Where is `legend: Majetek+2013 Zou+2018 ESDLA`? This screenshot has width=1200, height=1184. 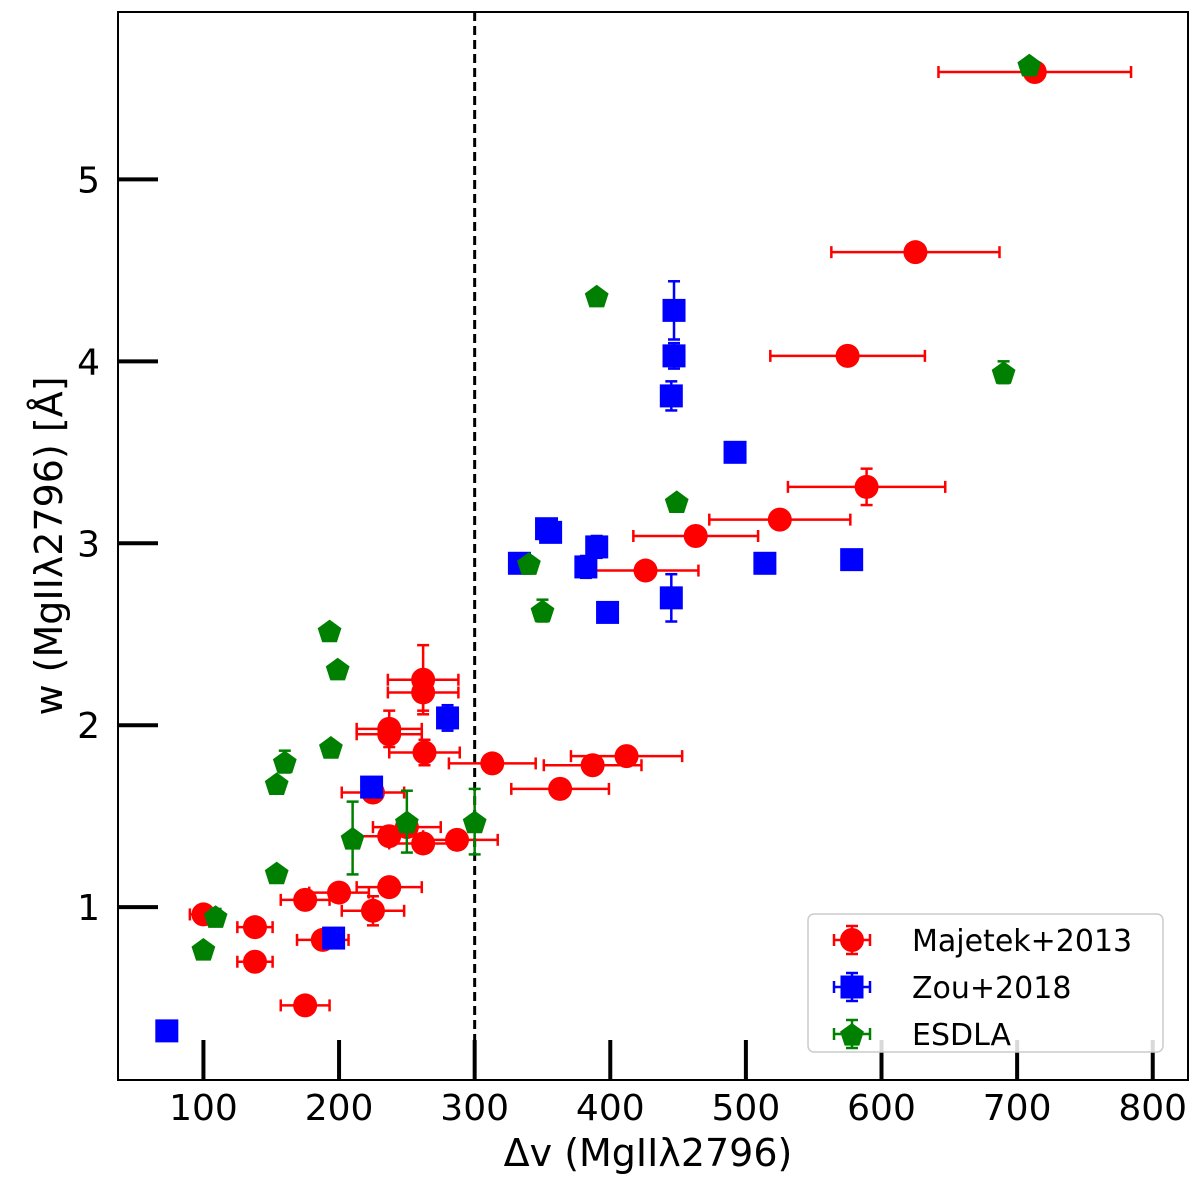 legend: Majetek+2013 Zou+2018 ESDLA is located at coordinates (985, 983).